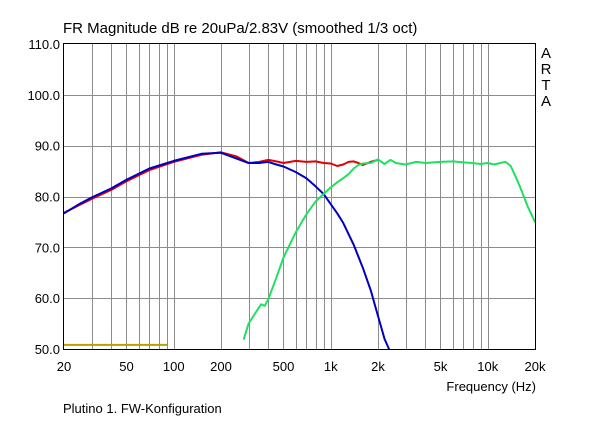 This screenshot has width=600, height=421. I want to click on footnote: Plutino 1. FW-Konfiguration, so click(142, 408).